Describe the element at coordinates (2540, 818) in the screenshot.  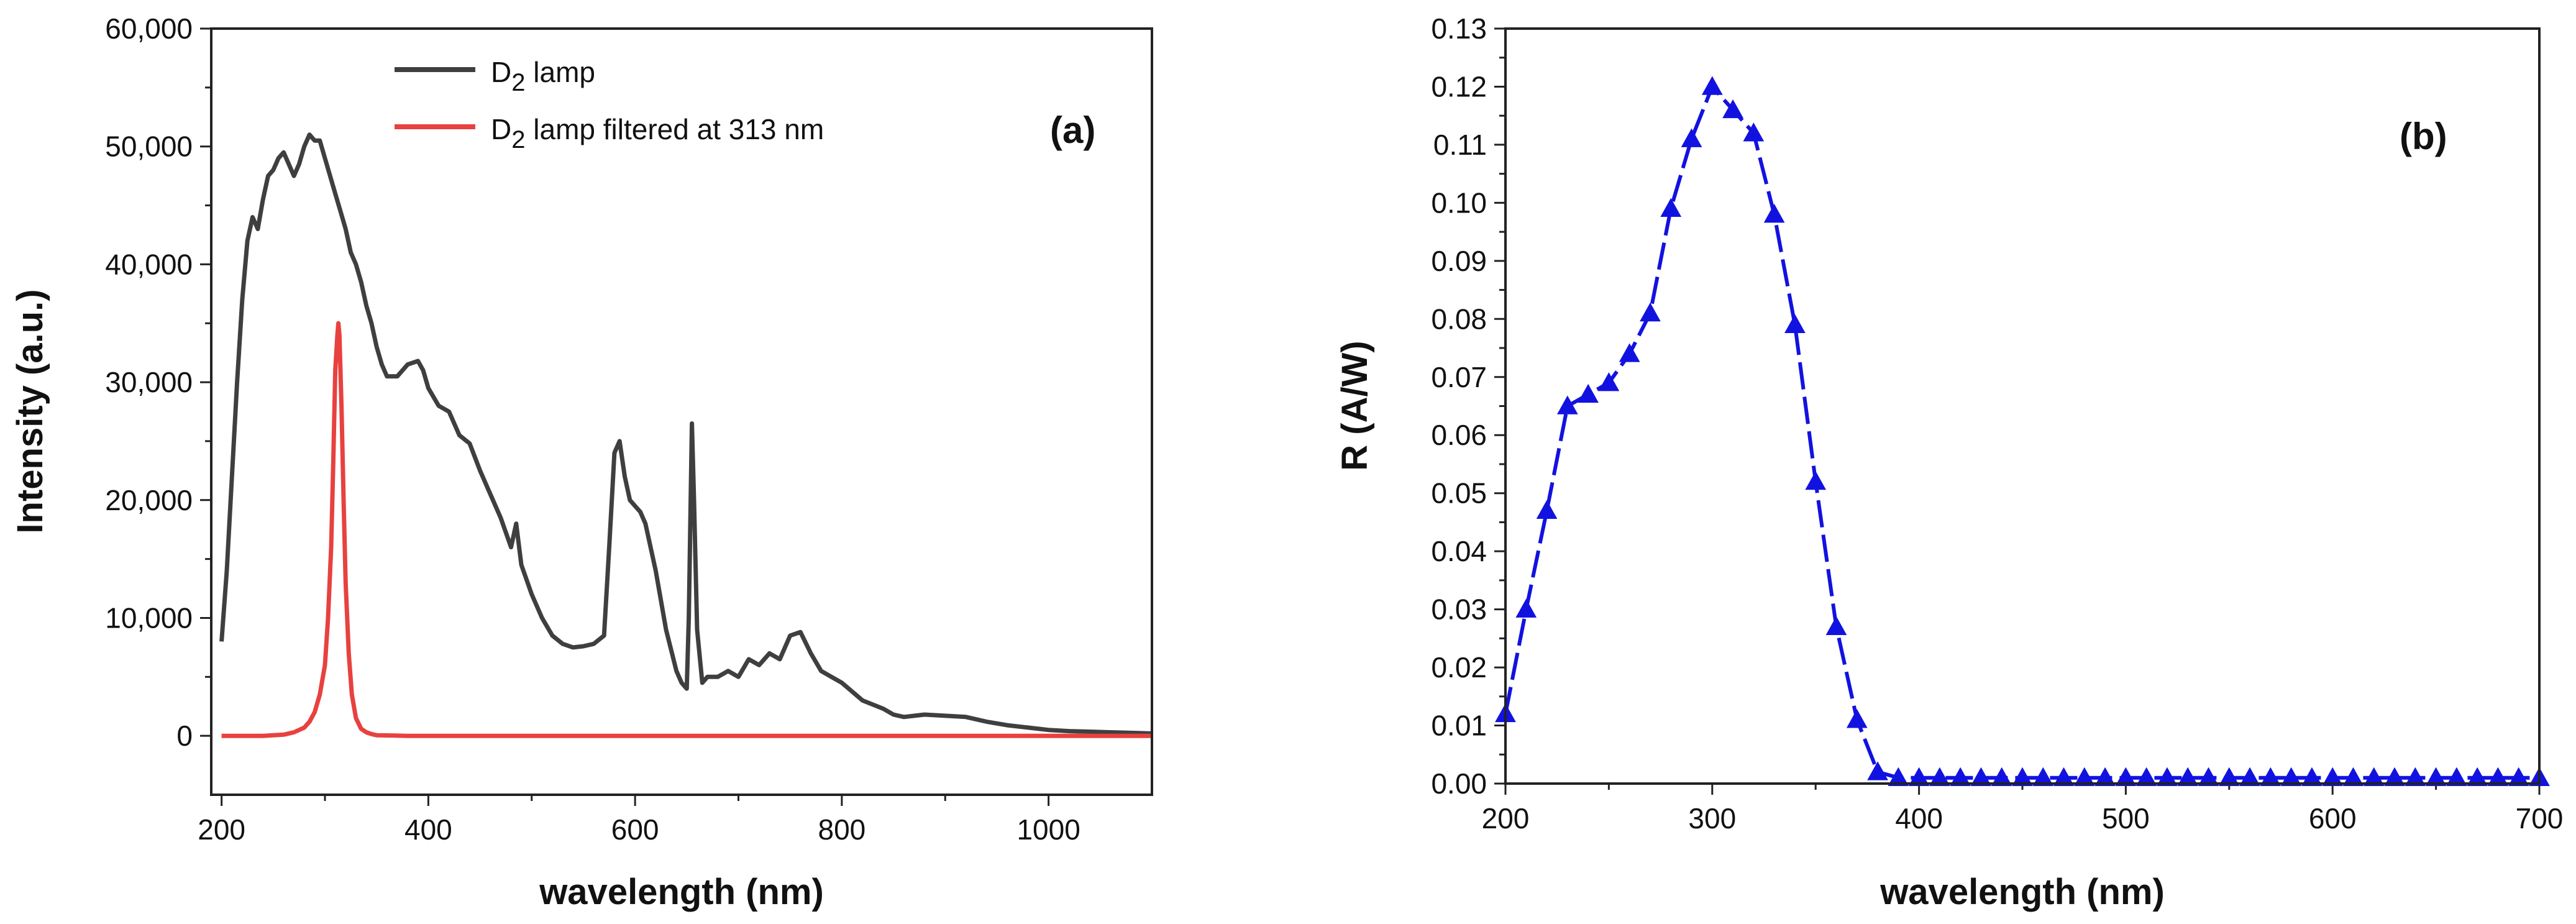
I see `x-tick-label: 700` at that location.